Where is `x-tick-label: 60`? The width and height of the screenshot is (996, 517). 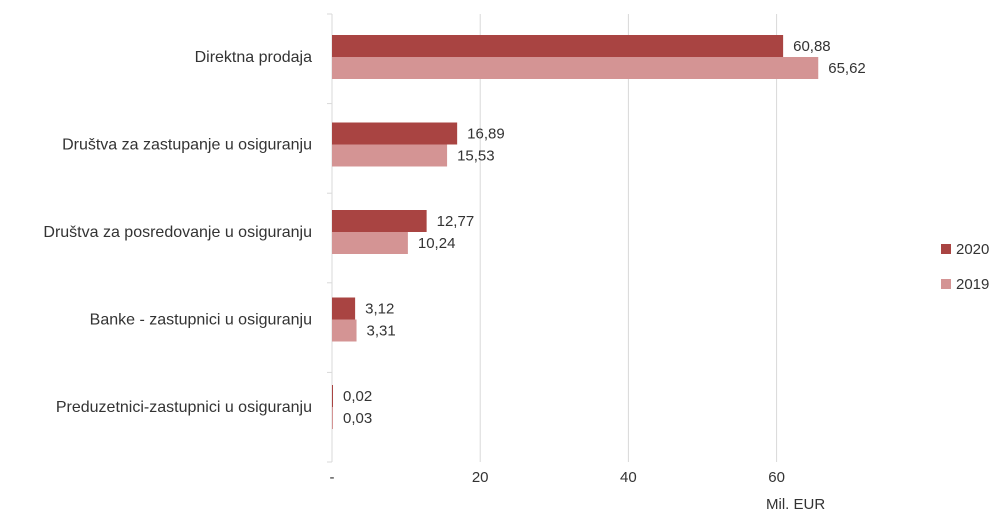 x-tick-label: 60 is located at coordinates (776, 477).